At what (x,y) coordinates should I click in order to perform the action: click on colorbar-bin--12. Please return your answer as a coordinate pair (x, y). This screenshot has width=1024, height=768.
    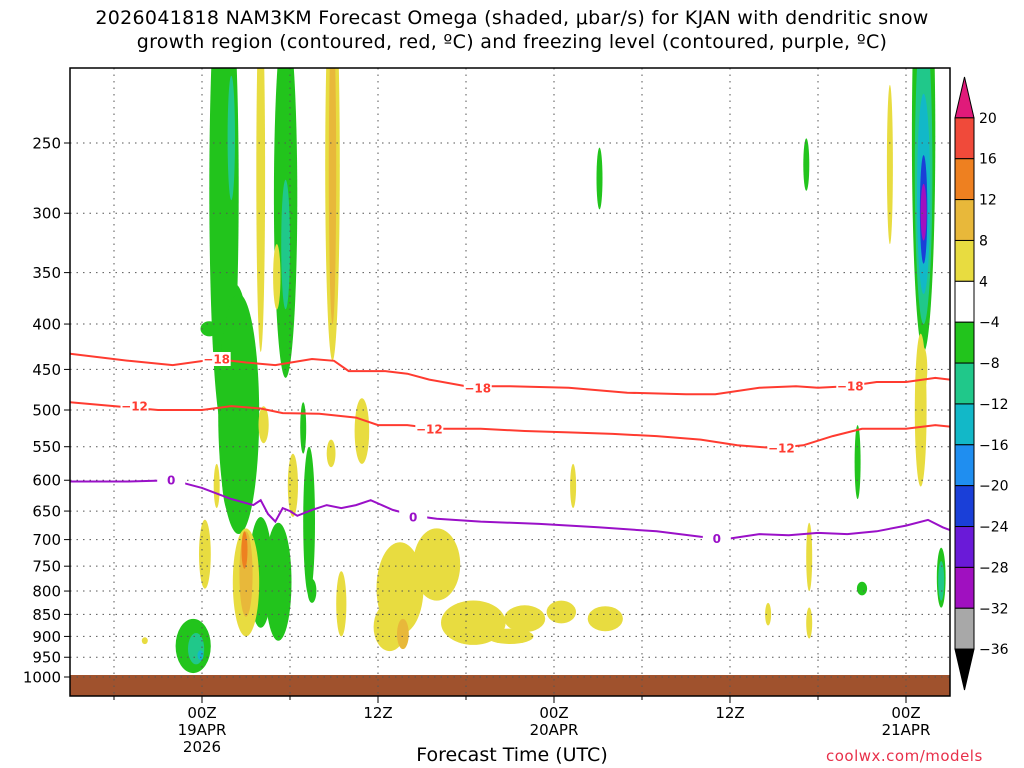
    Looking at the image, I should click on (964, 383).